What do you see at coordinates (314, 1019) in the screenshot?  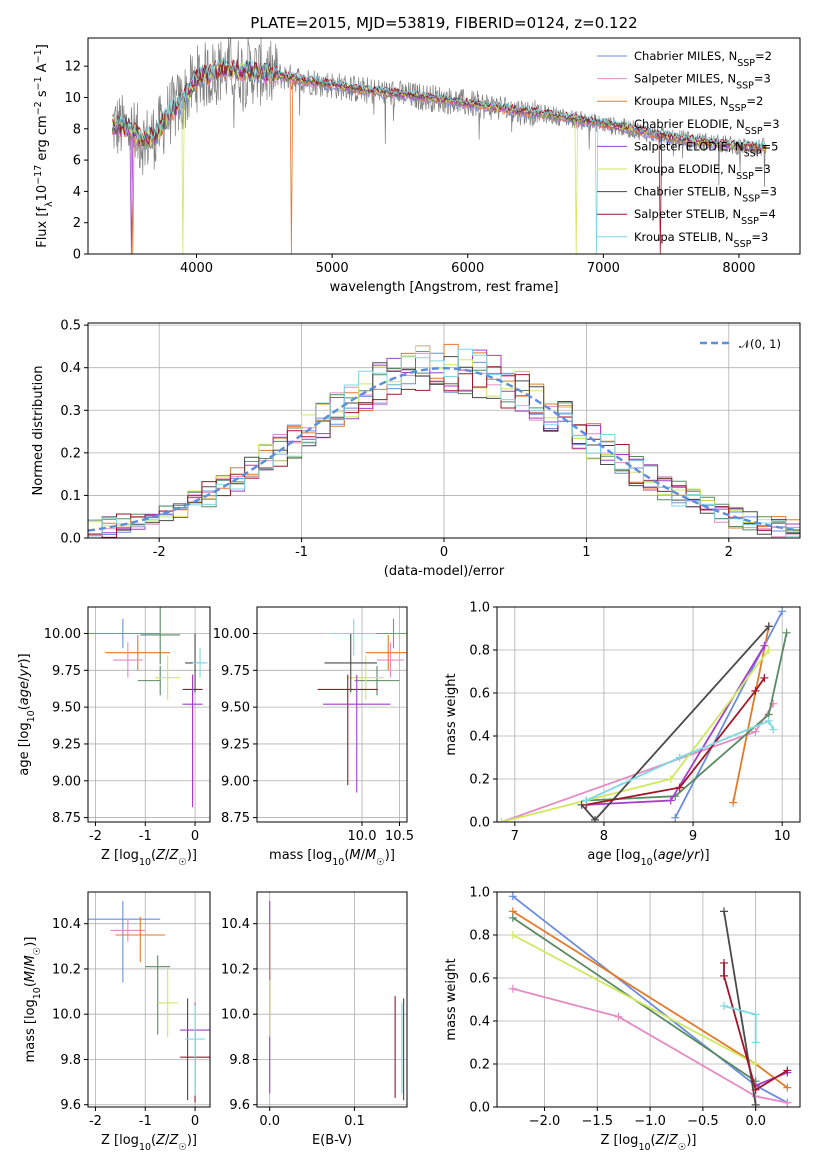 I see `mass-vs-EBV-panel: 0.0 0.1 9.6 9.8 10.0 10.2 10.4 E(B-V)` at bounding box center [314, 1019].